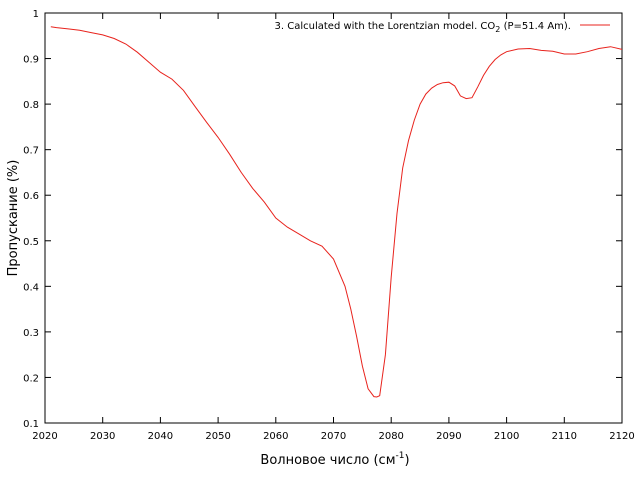 The width and height of the screenshot is (640, 480). What do you see at coordinates (44, 436) in the screenshot?
I see `x-tick-label: 2020` at bounding box center [44, 436].